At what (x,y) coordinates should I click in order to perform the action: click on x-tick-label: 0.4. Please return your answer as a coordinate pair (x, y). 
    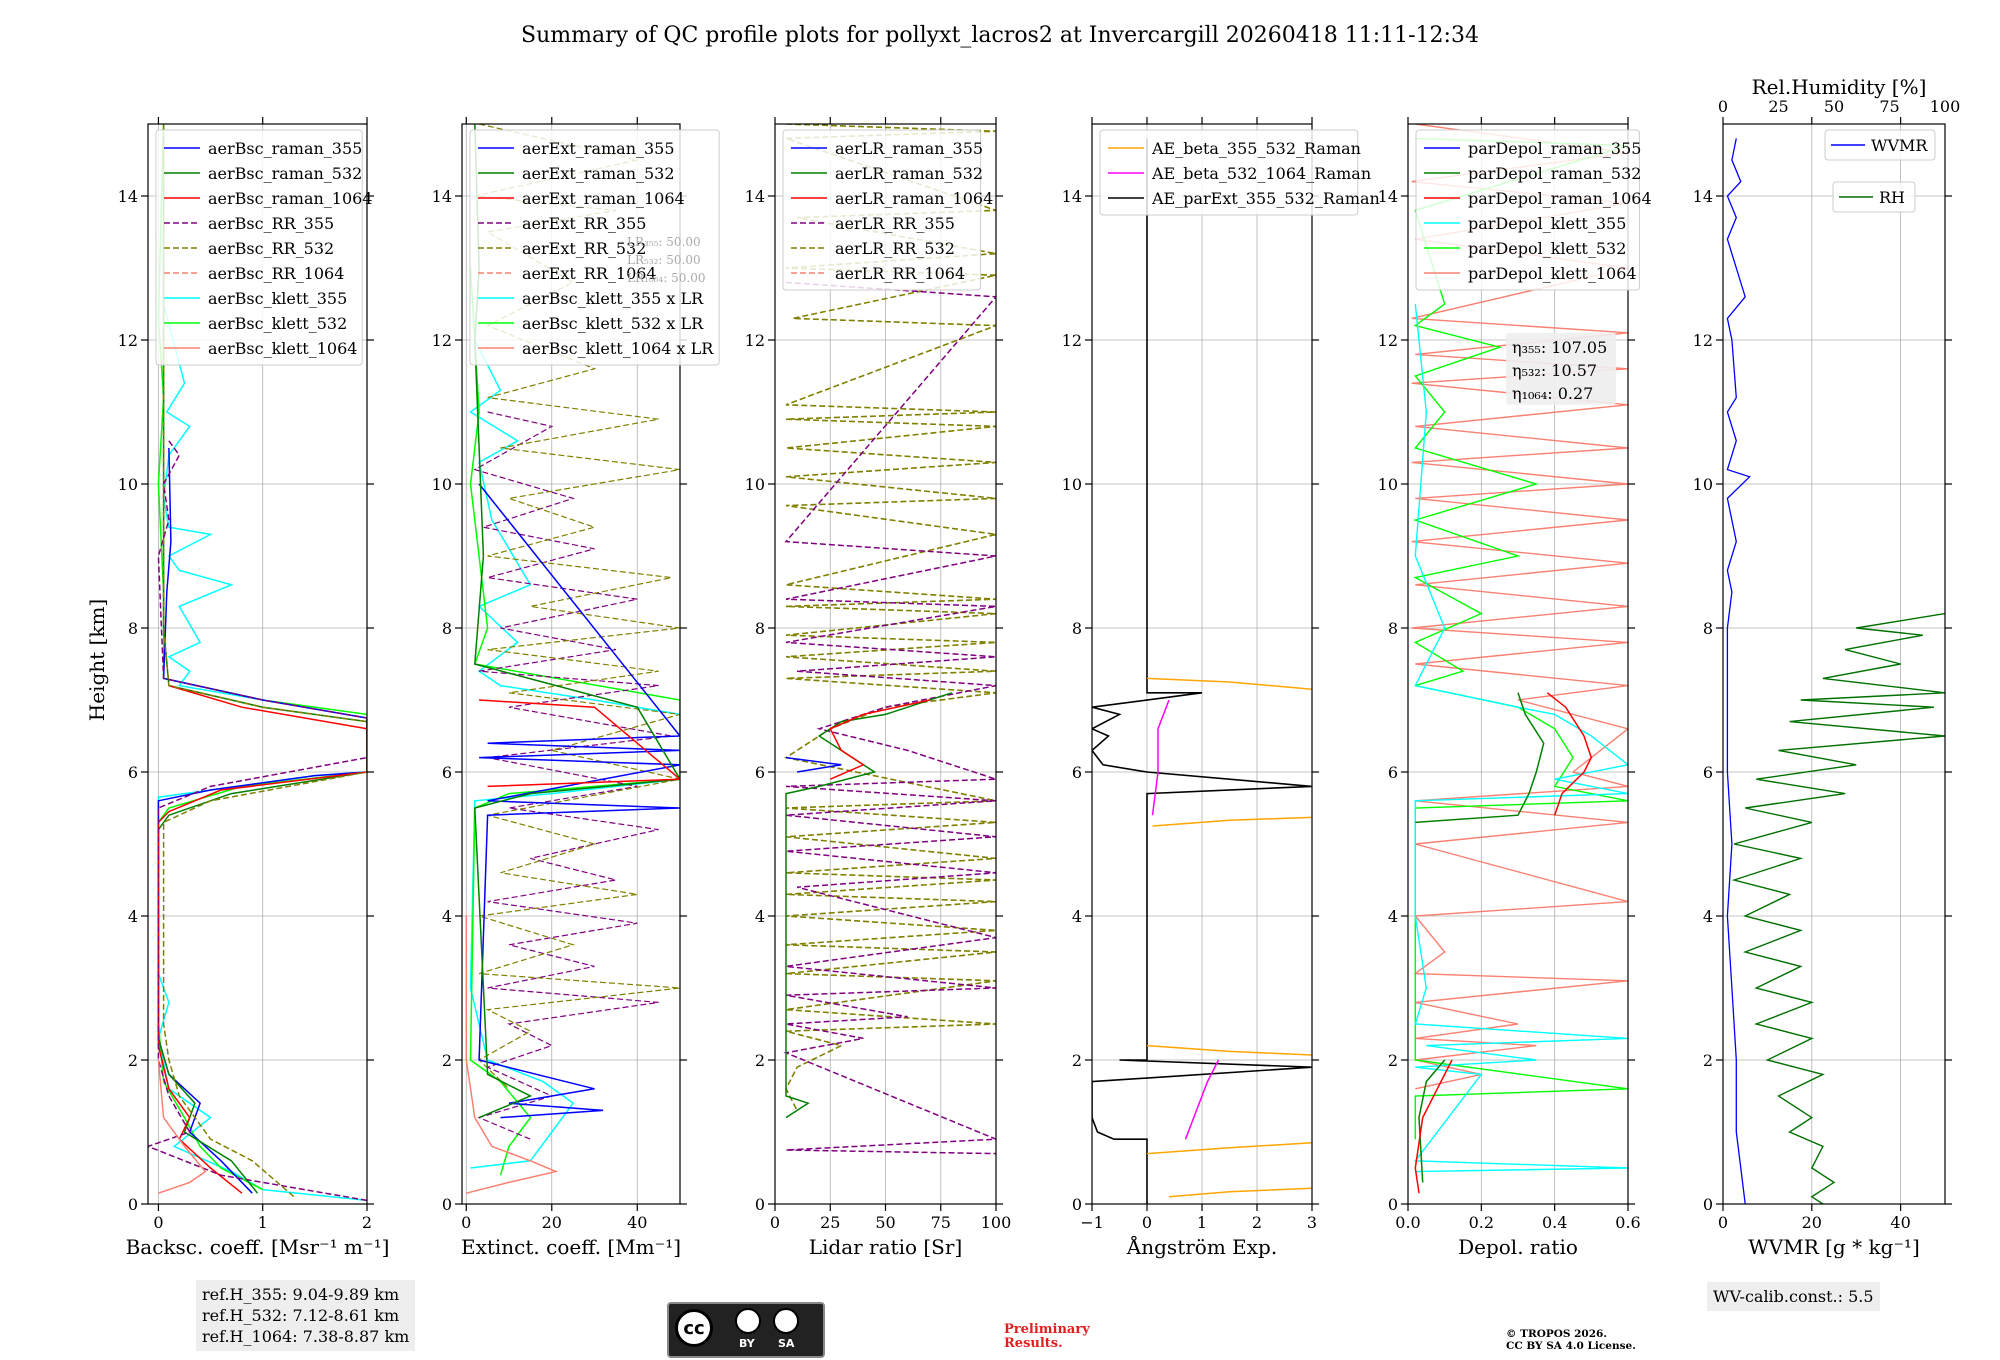
    Looking at the image, I should click on (1554, 1222).